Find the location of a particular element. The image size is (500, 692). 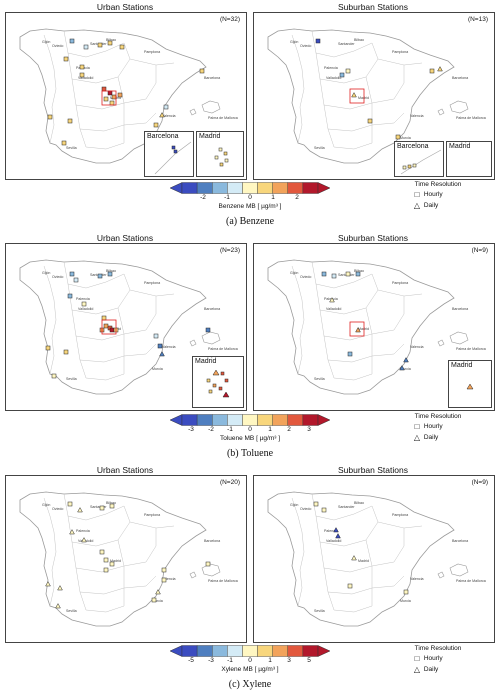

station-count: (N=20) is located at coordinates (229, 482).